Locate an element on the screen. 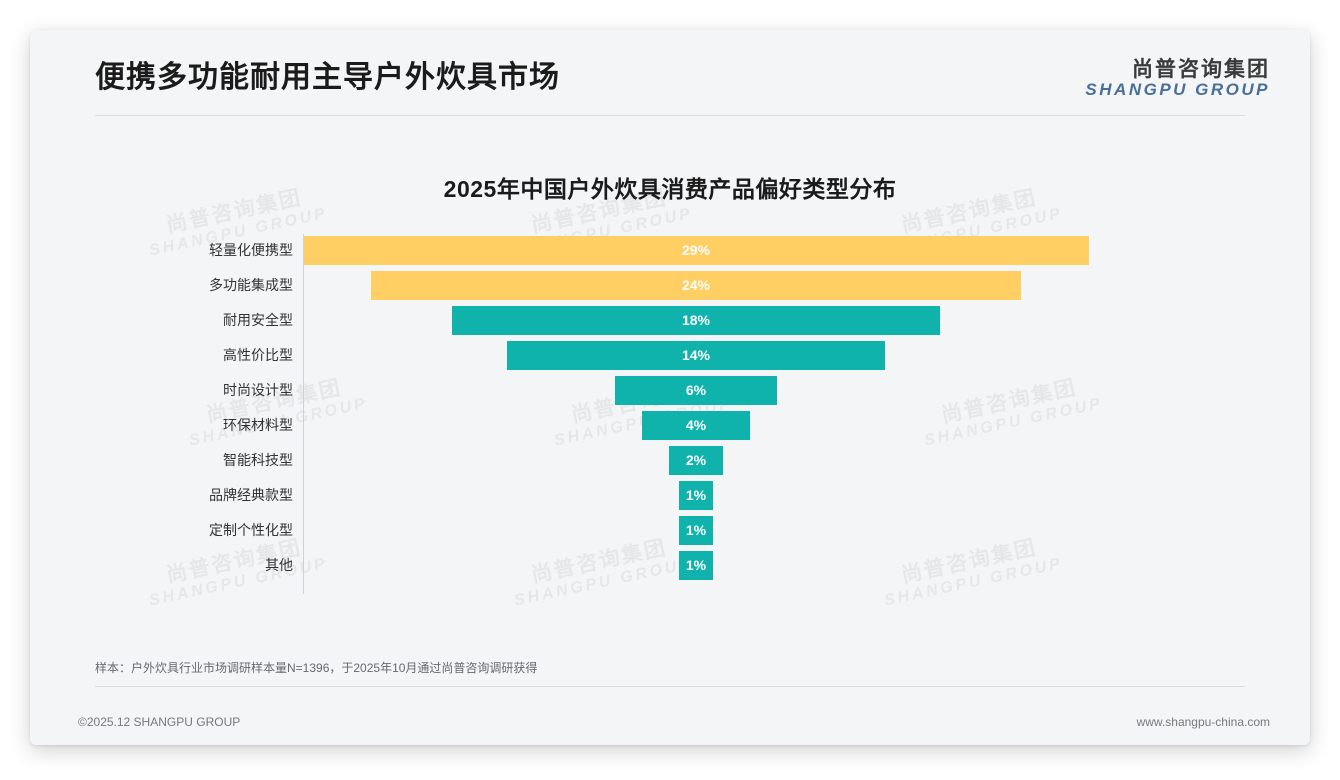 This screenshot has width=1340, height=780. brand-logo-en: SHANGPU GROUP is located at coordinates (1177, 90).